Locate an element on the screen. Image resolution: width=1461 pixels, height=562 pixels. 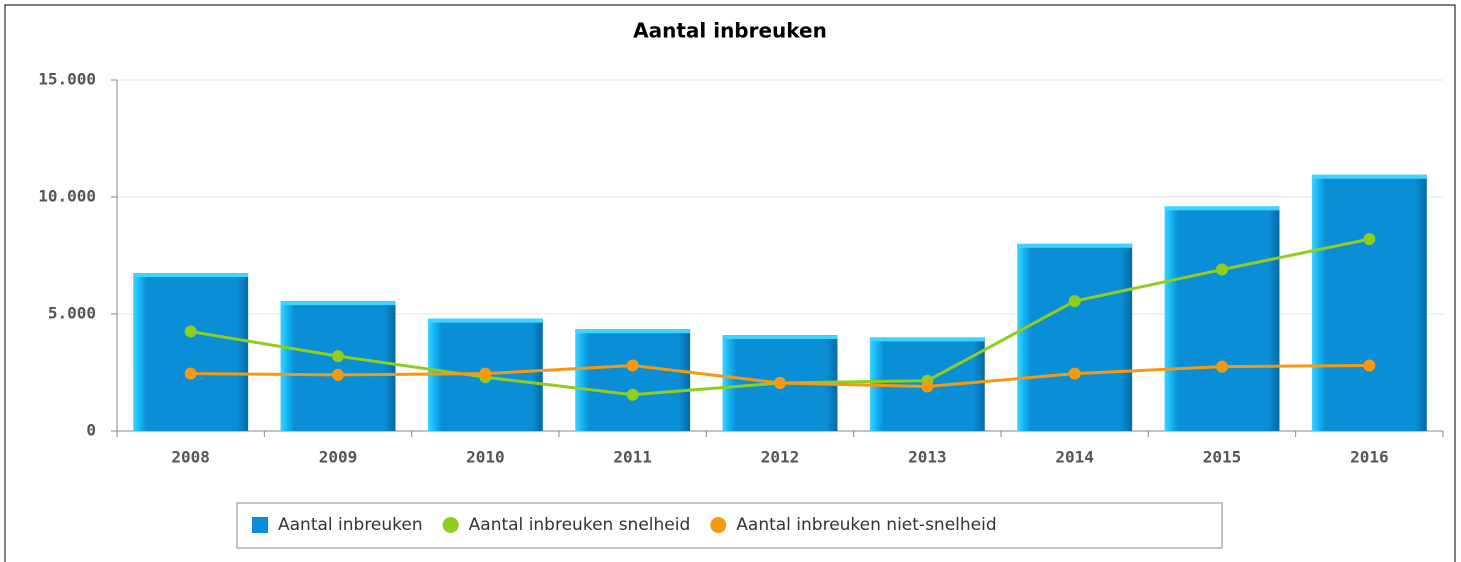
x-tick-label: 2016 is located at coordinates (1369, 457).